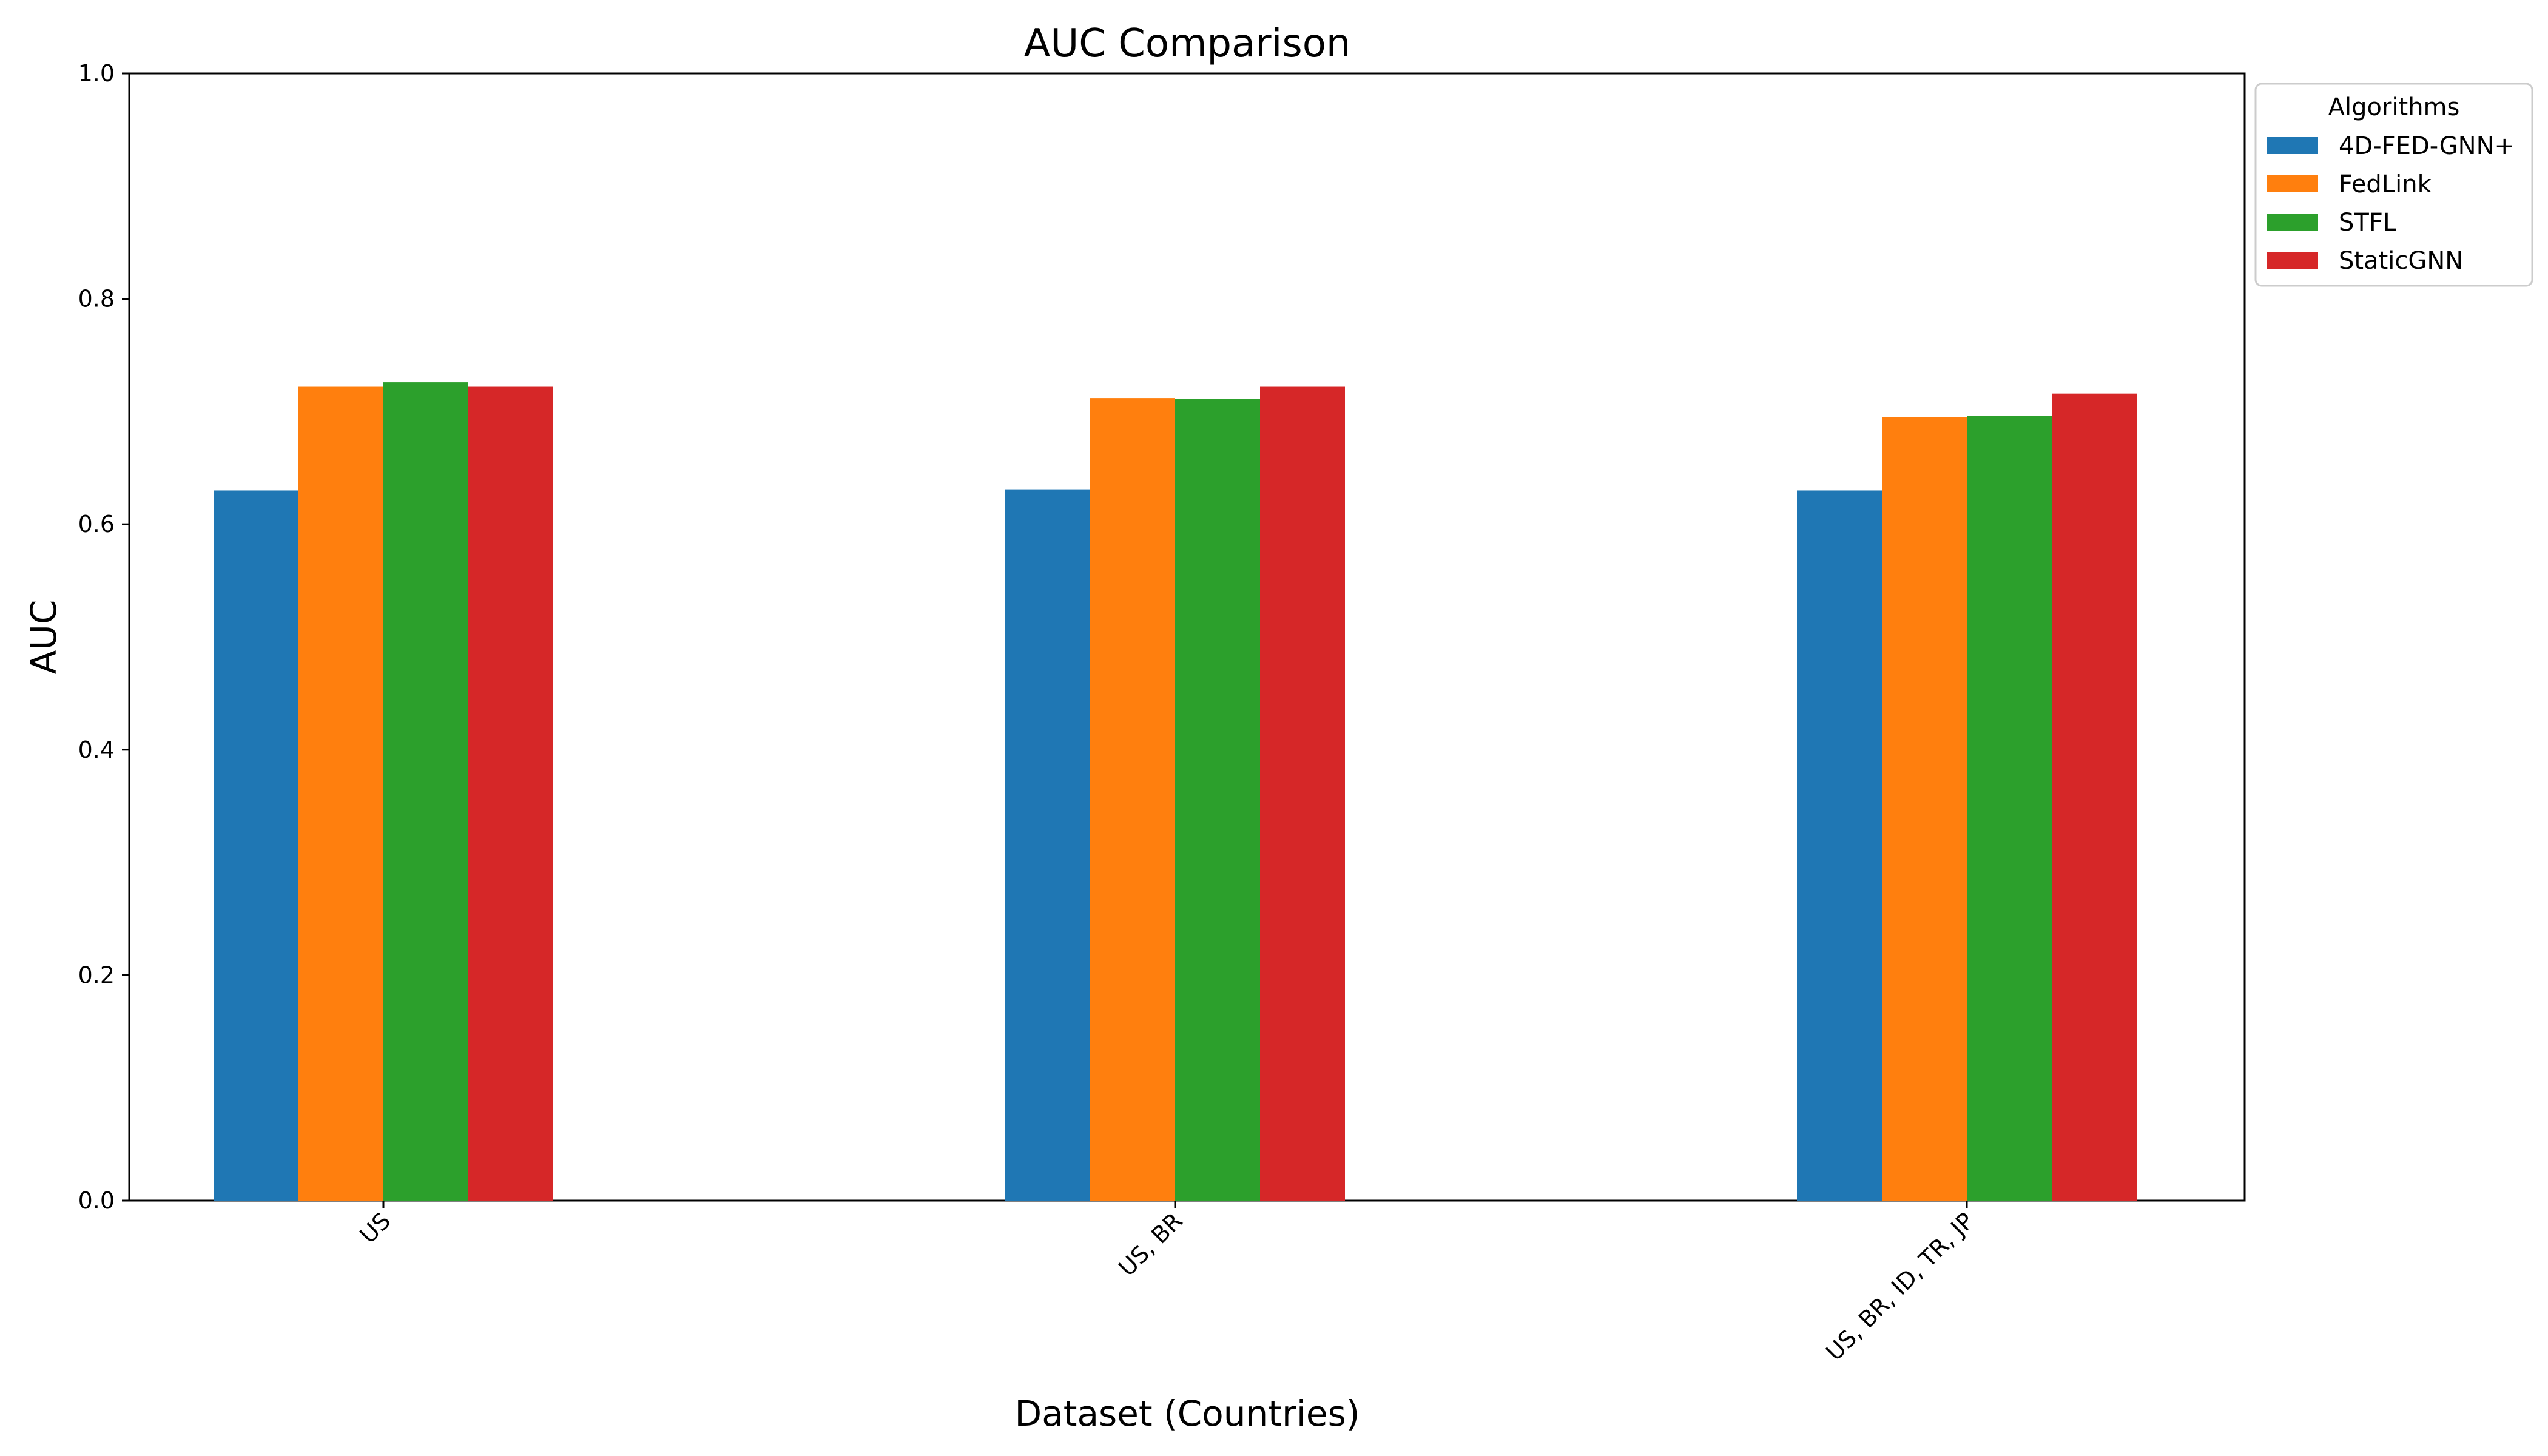  I want to click on y-tick-label: 0.0, so click(96, 1200).